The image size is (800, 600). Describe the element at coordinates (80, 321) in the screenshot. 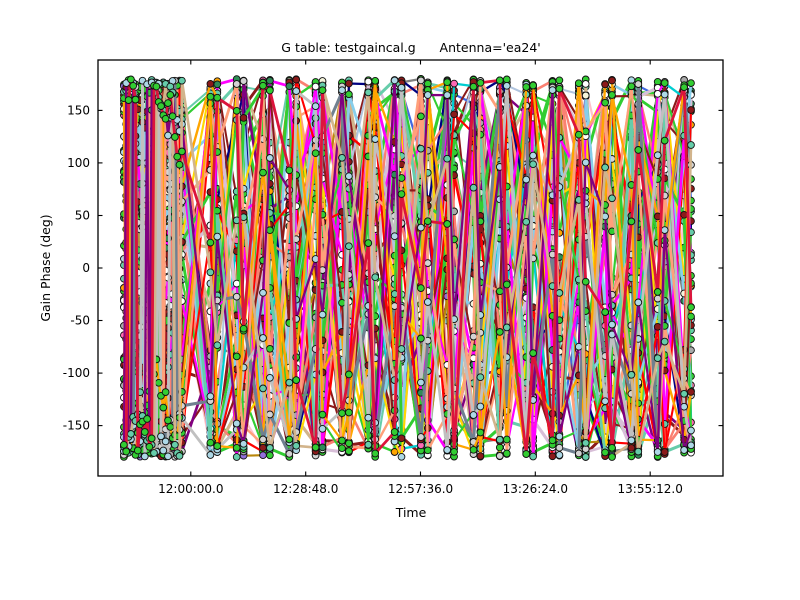

I see `y-tick-label: -50` at that location.